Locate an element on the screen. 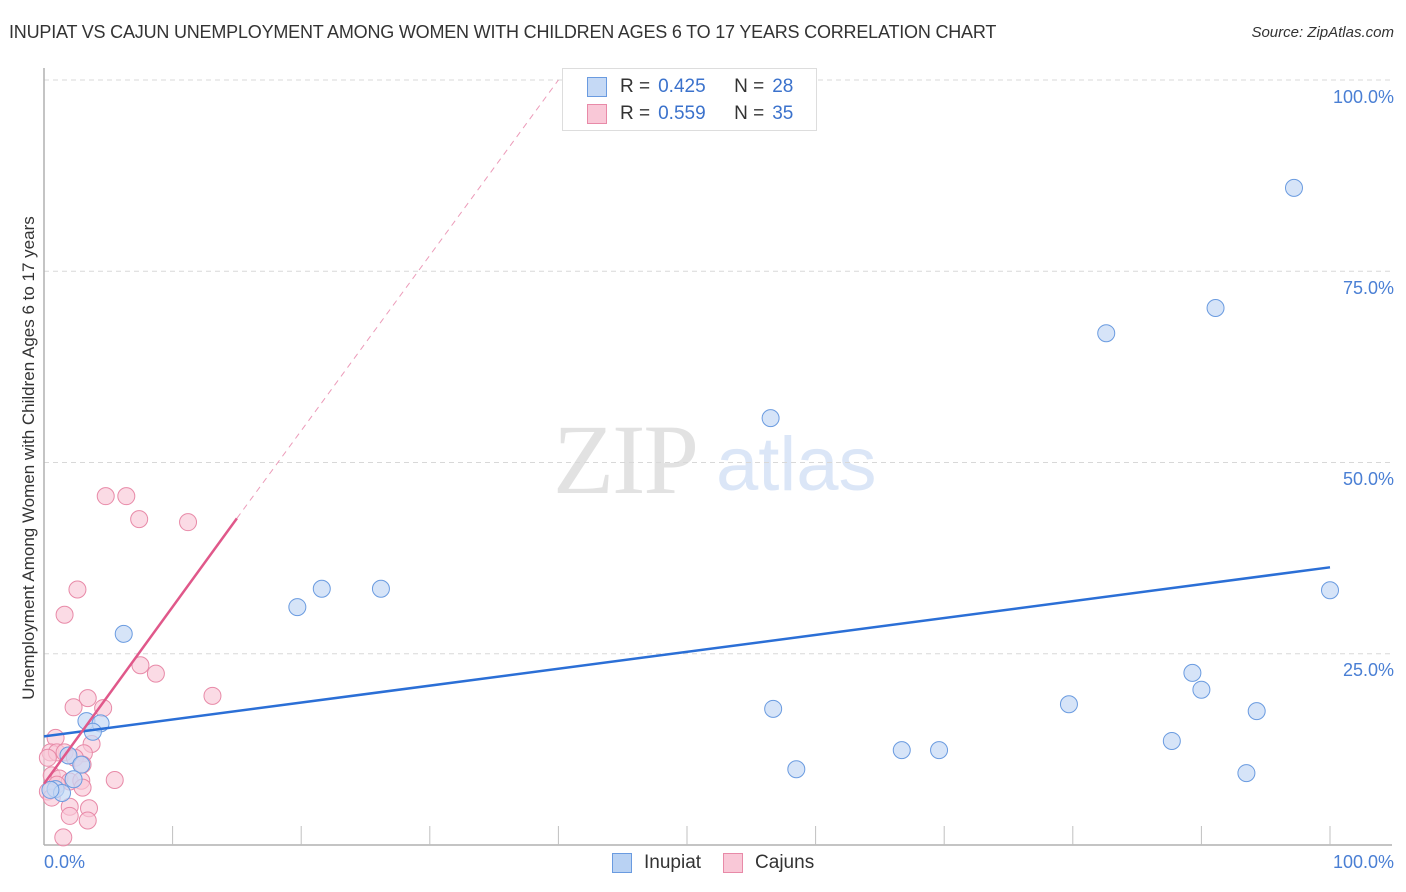 The image size is (1406, 892). r-value: 0.559 is located at coordinates (682, 113).